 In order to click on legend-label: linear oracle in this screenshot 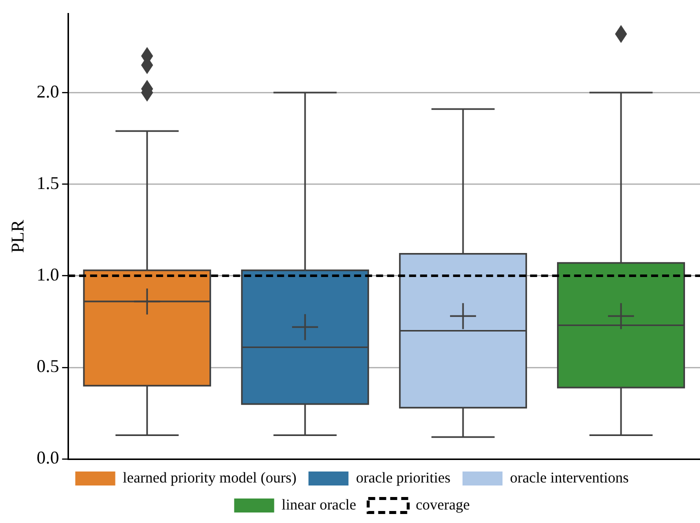, I will do `click(319, 505)`.